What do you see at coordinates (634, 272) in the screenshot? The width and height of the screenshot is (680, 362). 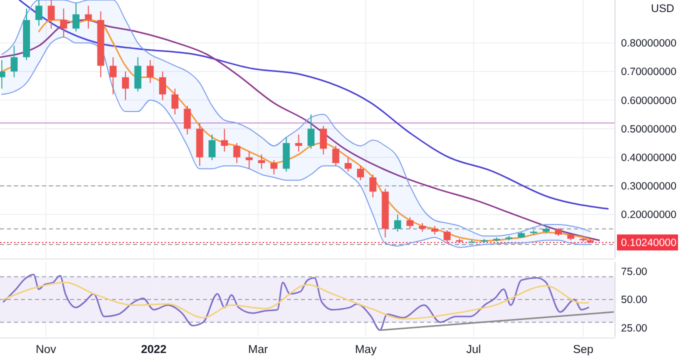 I see `y-tick-label: 75.00` at bounding box center [634, 272].